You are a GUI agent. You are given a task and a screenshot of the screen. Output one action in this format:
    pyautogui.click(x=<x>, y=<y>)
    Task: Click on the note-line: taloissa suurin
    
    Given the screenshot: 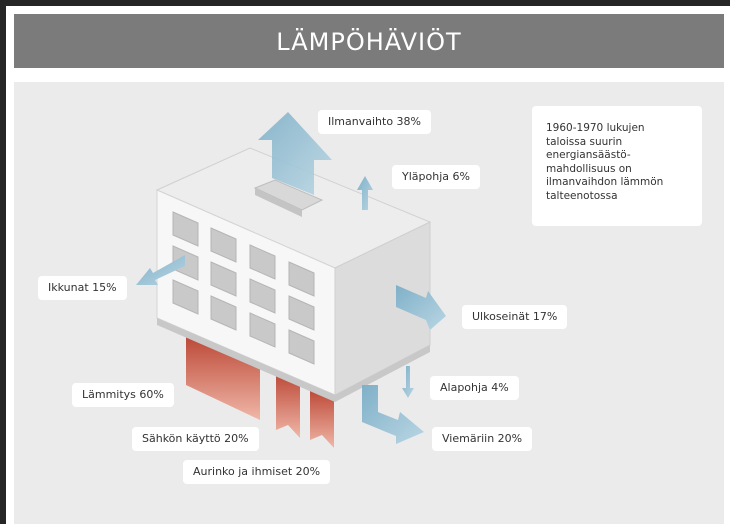 What is the action you would take?
    pyautogui.click(x=584, y=141)
    